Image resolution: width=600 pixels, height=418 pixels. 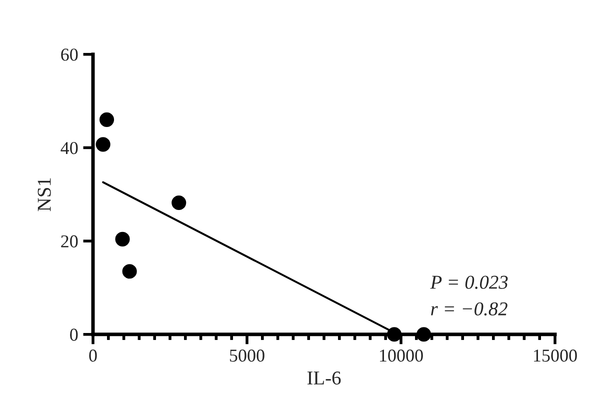 I want to click on y-tick-label: 20, so click(x=69, y=241).